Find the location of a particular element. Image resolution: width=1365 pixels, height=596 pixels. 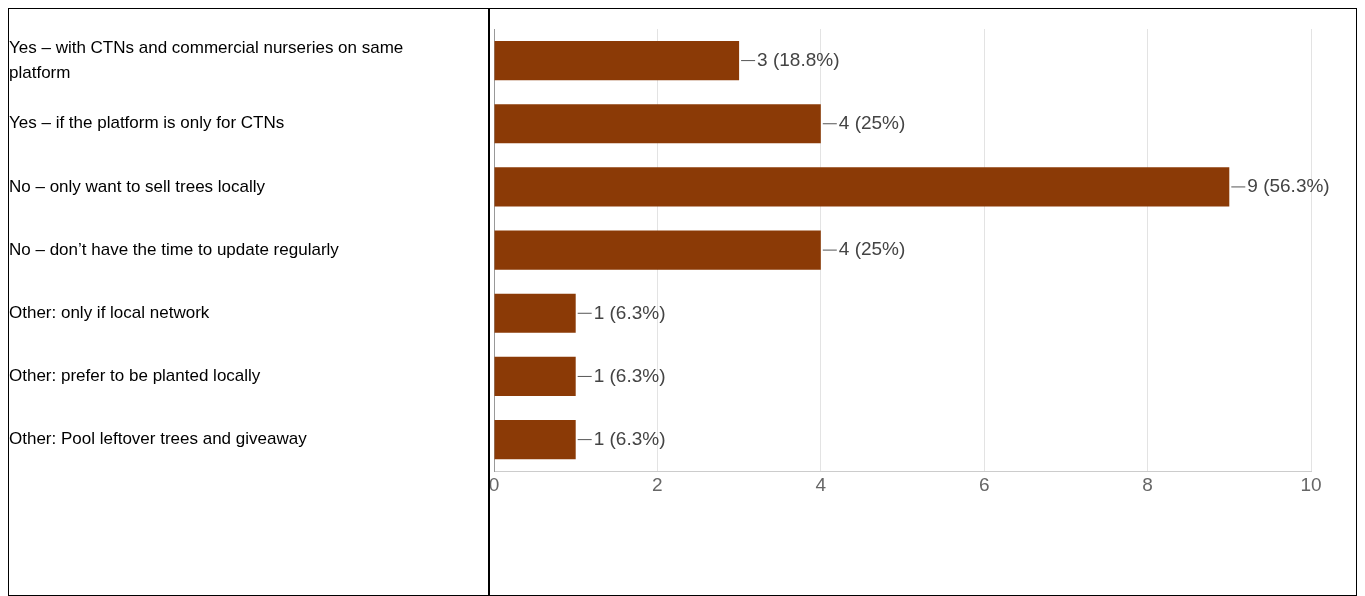

y-tick-label: No – only want to sell trees locally is located at coordinates (137, 186).